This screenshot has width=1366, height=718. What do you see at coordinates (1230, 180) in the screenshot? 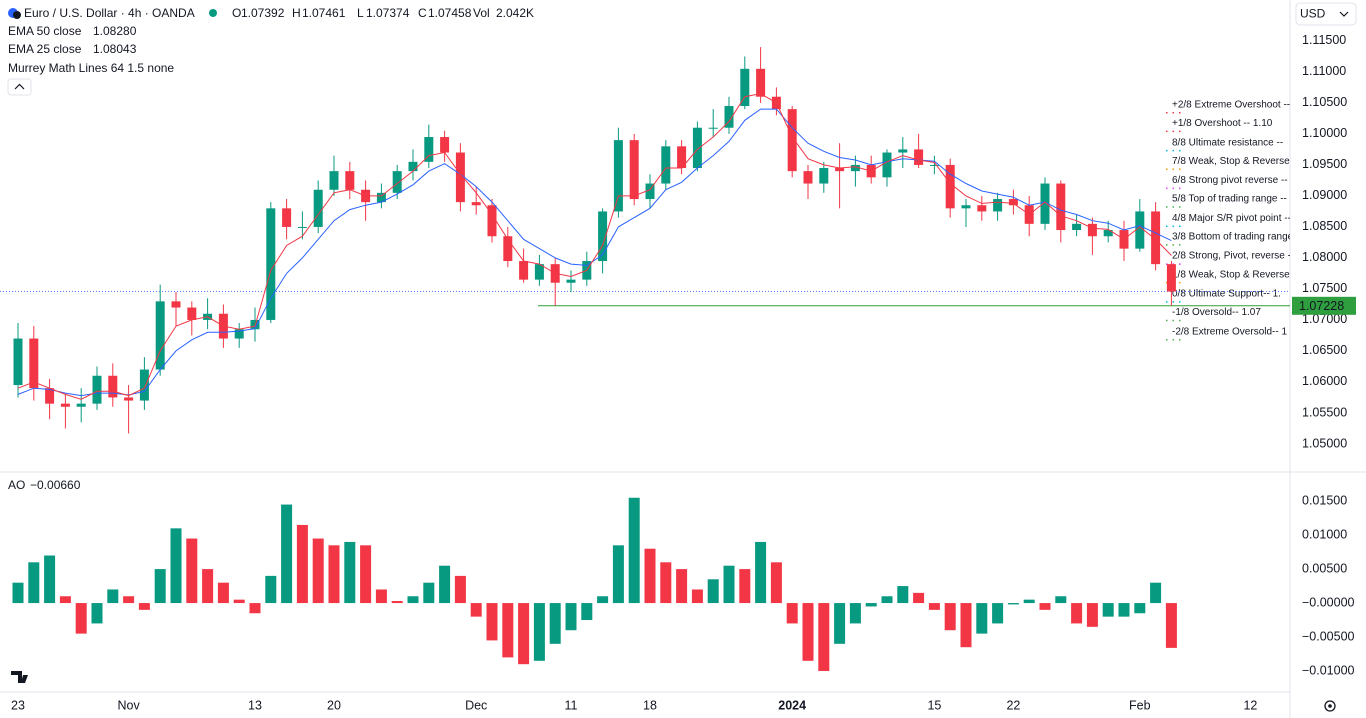
I see `murrey-label: 6/8 Strong pivot reverse --` at bounding box center [1230, 180].